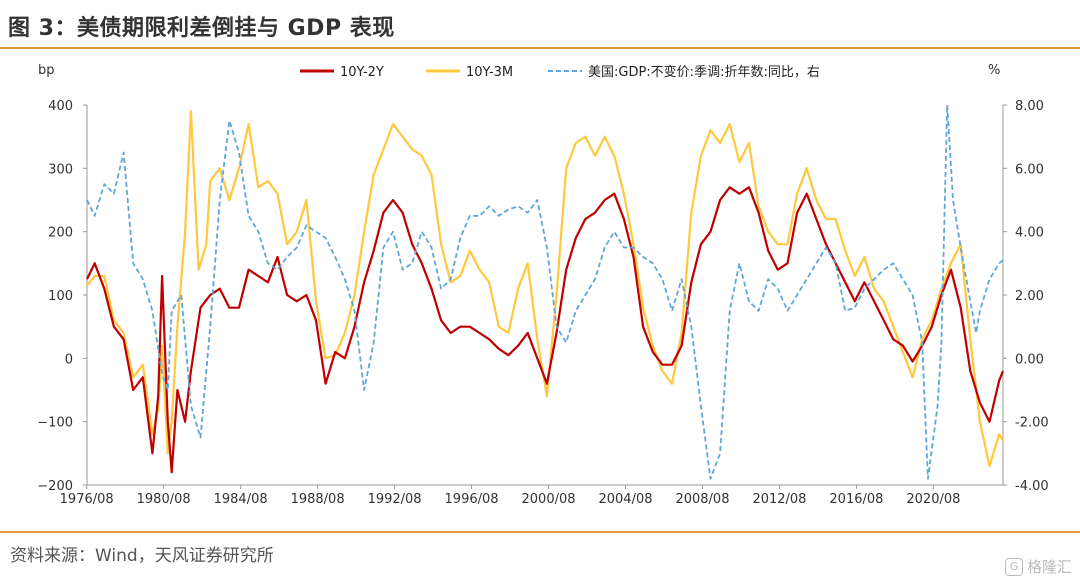 This screenshot has height=584, width=1080. Describe the element at coordinates (1013, 566) in the screenshot. I see `watermark-logo-icon: G` at that location.